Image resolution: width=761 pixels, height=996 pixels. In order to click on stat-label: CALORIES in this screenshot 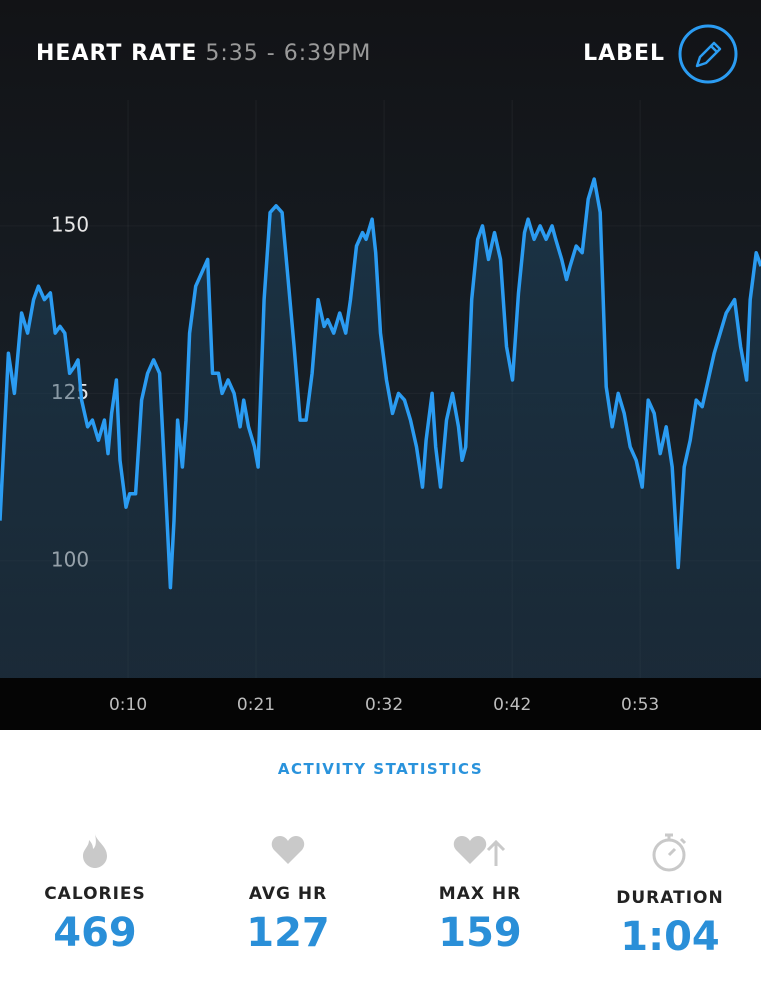, I will do `click(95, 894)`.